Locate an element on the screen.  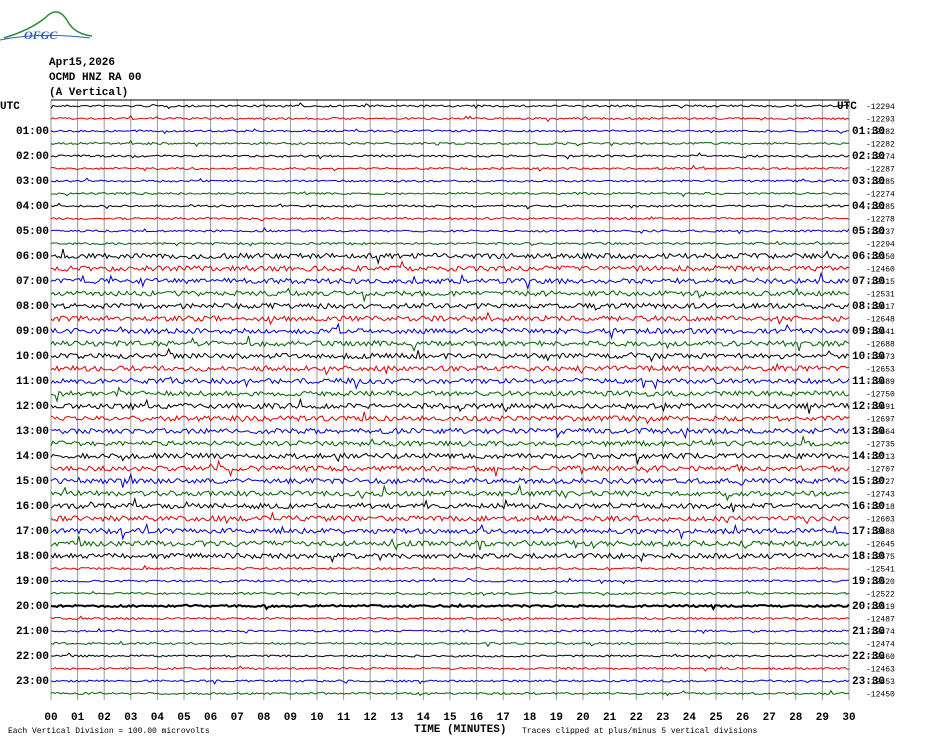
x-tick-label: 02 is located at coordinates (104, 718).